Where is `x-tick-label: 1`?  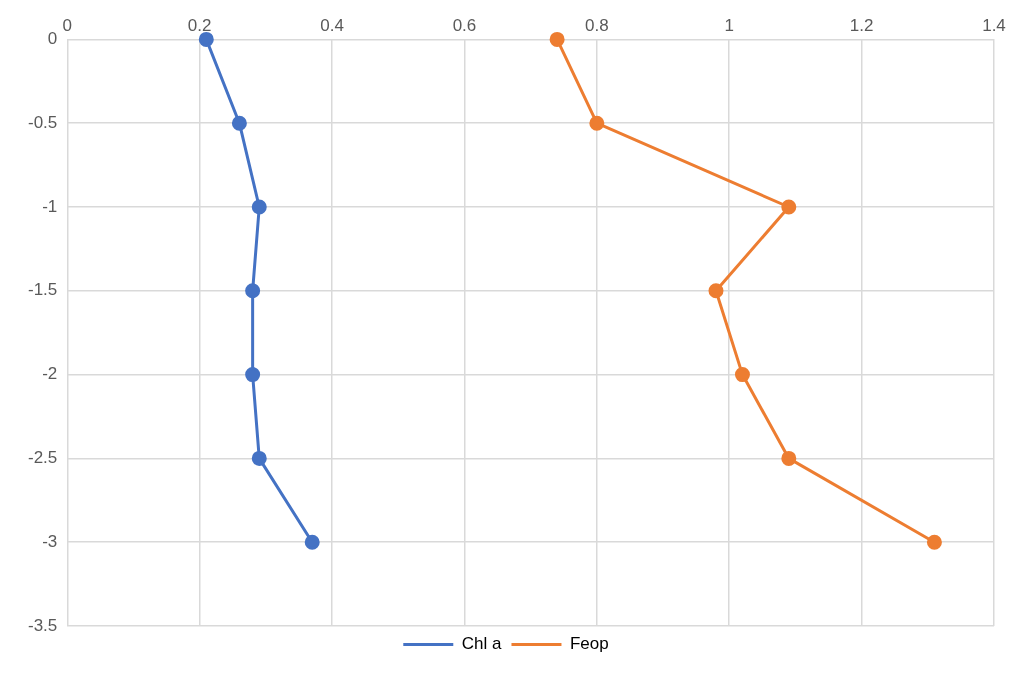
x-tick-label: 1 is located at coordinates (729, 25).